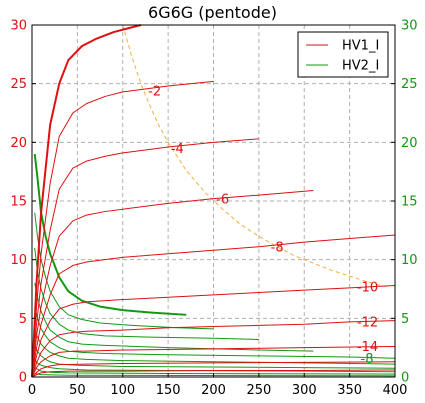  Describe the element at coordinates (409, 202) in the screenshot. I see `y2-tick-label: 15` at that location.